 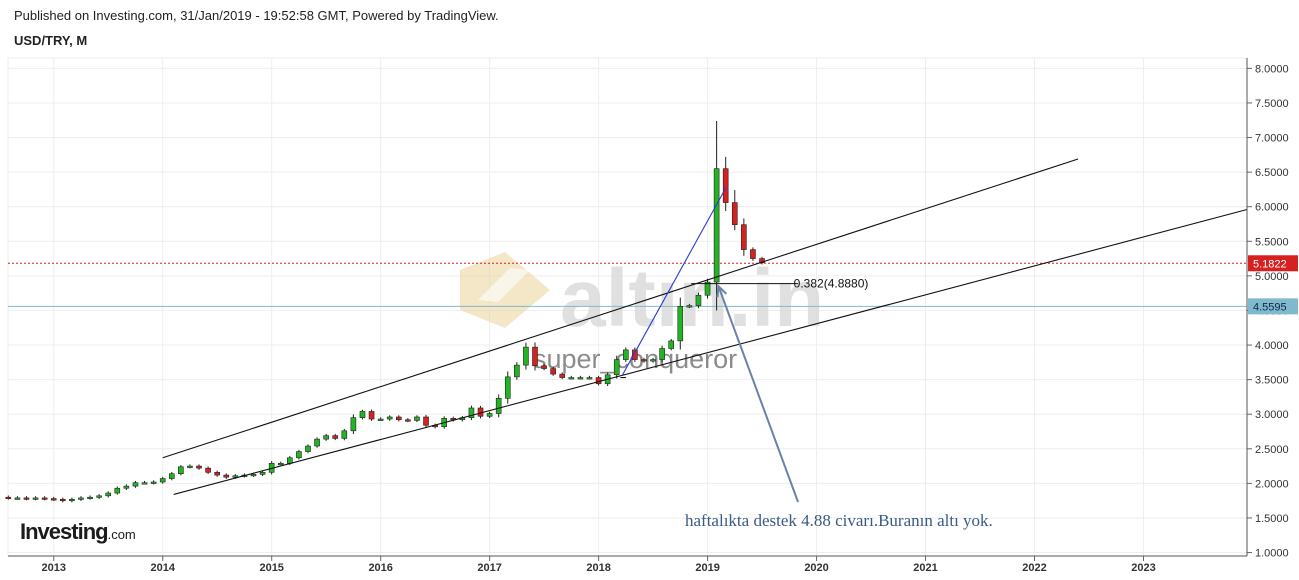 I want to click on x-tick-label: 2017, so click(x=489, y=568).